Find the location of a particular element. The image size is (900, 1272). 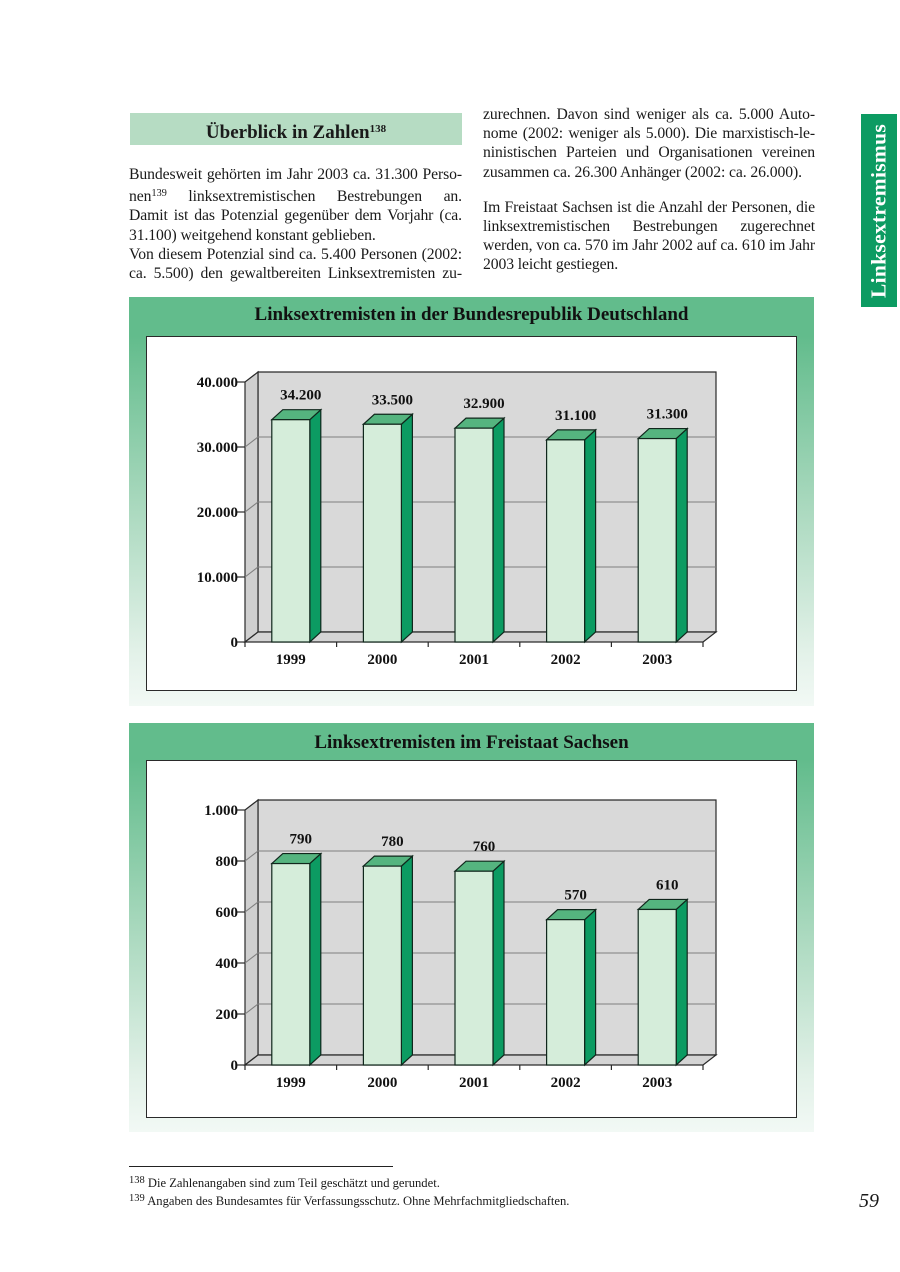

svg-text: 20.000 is located at coordinates (217, 513).